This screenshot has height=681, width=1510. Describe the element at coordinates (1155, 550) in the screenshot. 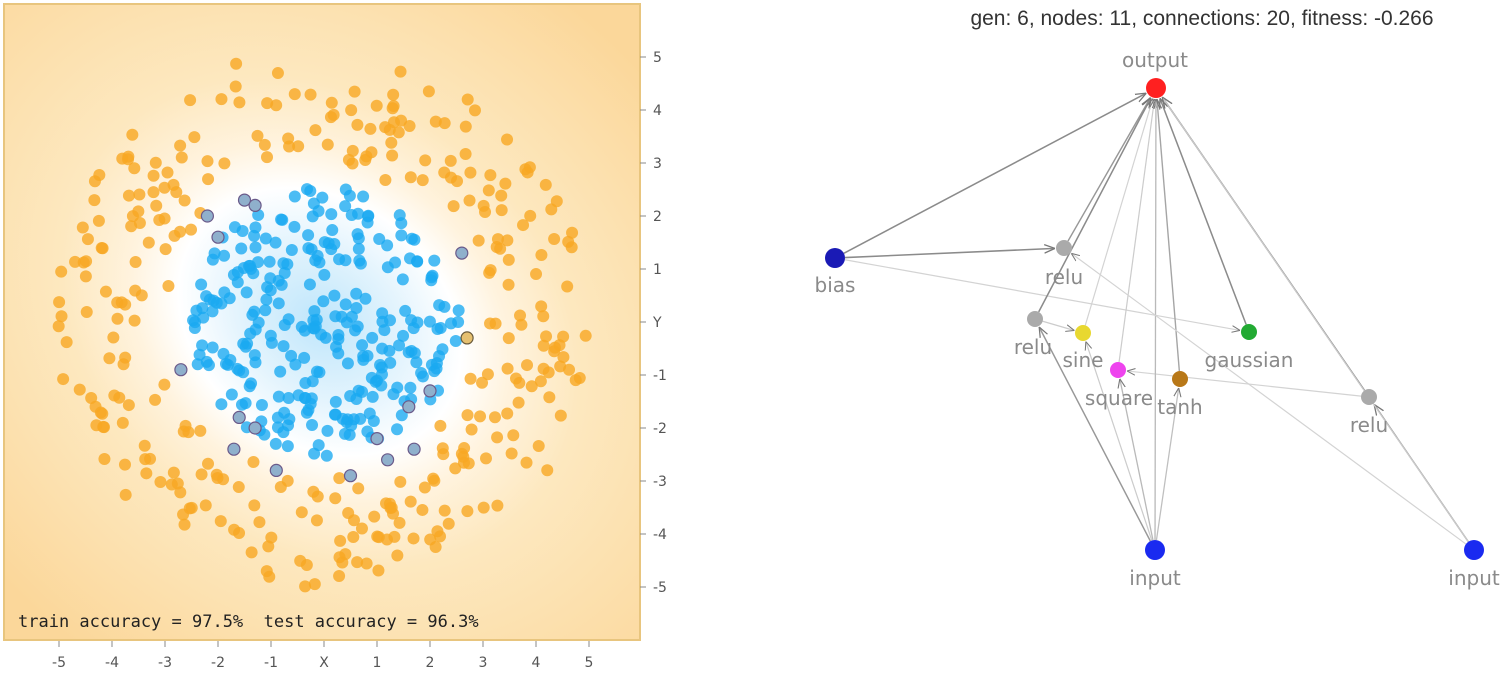

I see `node-input1` at that location.